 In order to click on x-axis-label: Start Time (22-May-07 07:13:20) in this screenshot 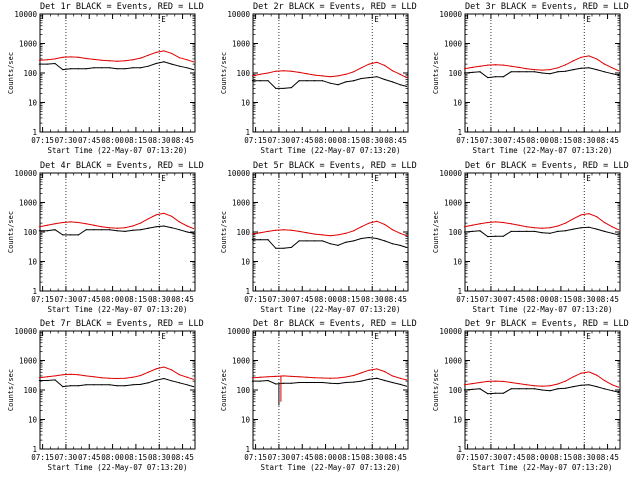, I will do `click(331, 467)`.